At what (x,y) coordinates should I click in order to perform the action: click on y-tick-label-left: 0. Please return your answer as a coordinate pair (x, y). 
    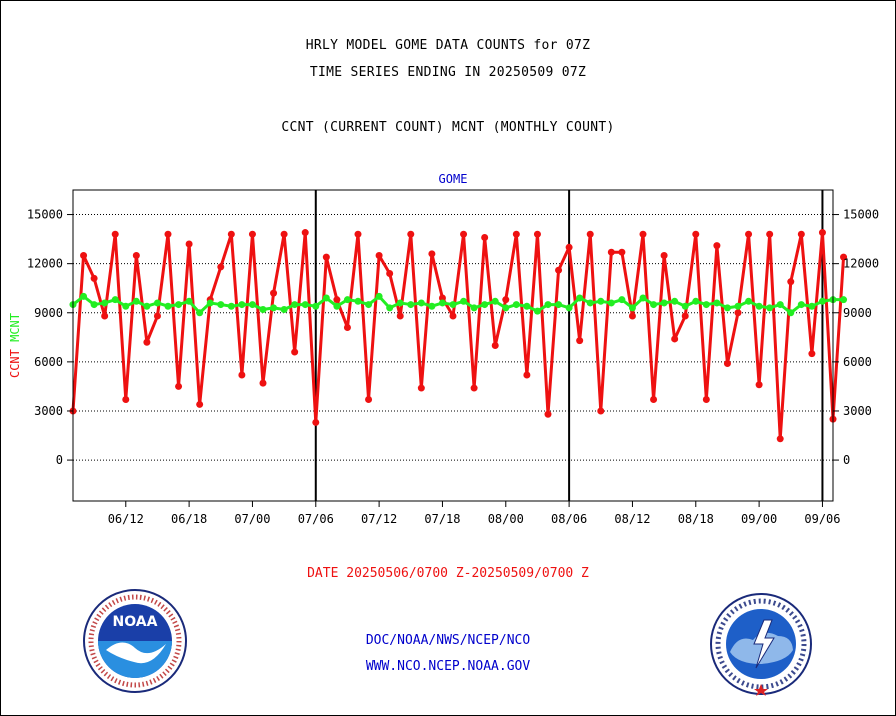
    Looking at the image, I should click on (59, 460).